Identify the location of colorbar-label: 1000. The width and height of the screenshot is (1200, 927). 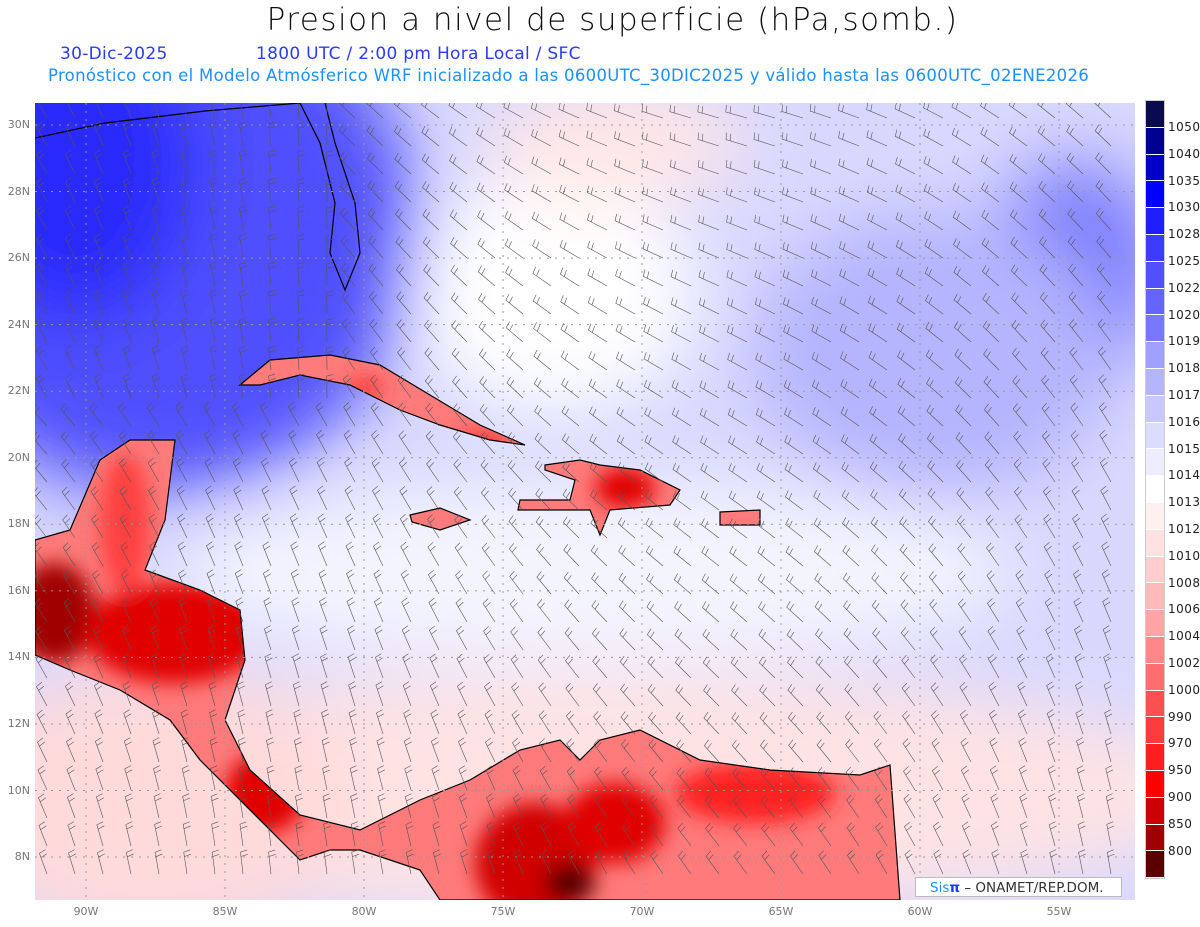
(1184, 689).